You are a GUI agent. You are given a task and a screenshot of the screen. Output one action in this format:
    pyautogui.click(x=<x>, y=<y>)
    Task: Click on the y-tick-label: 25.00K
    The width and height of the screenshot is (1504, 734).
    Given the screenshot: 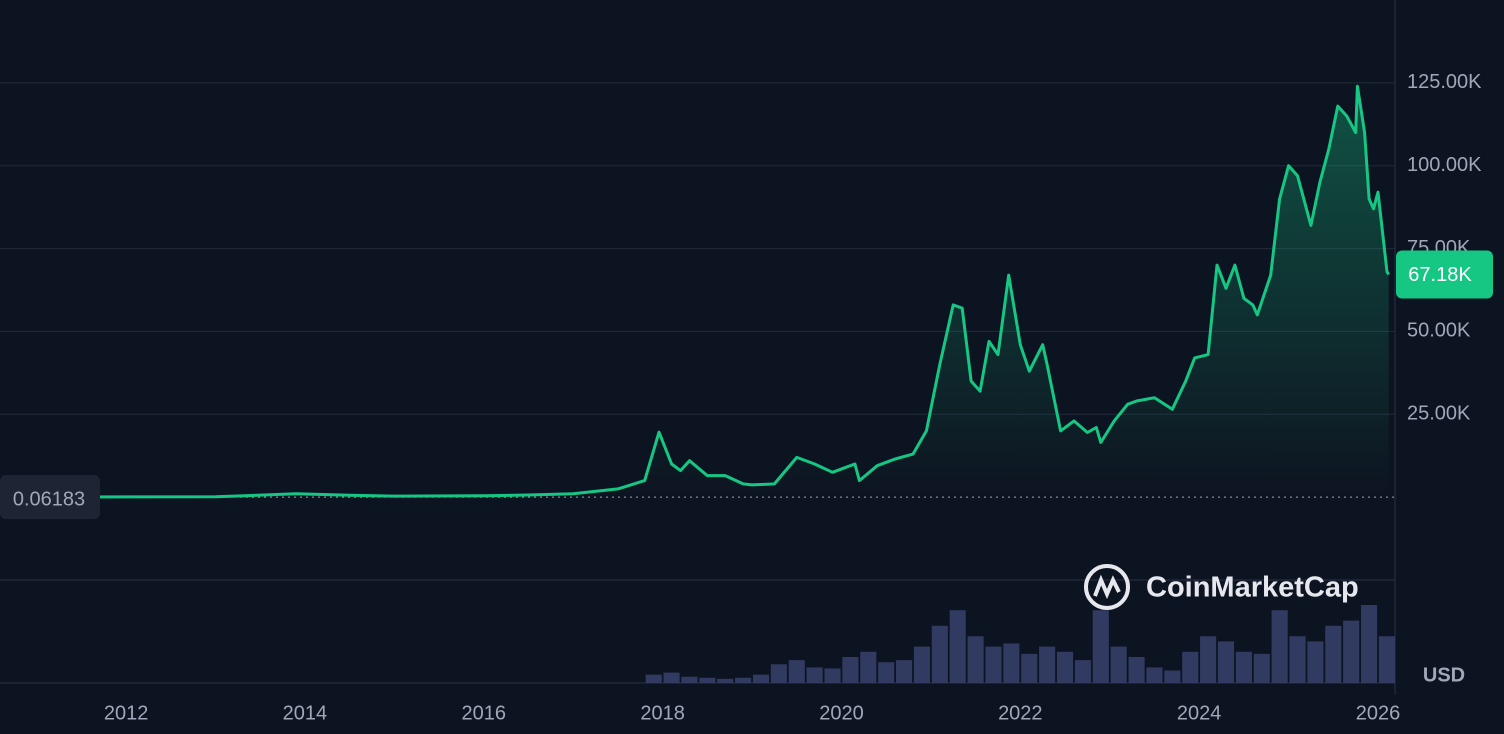 What is the action you would take?
    pyautogui.click(x=1439, y=414)
    